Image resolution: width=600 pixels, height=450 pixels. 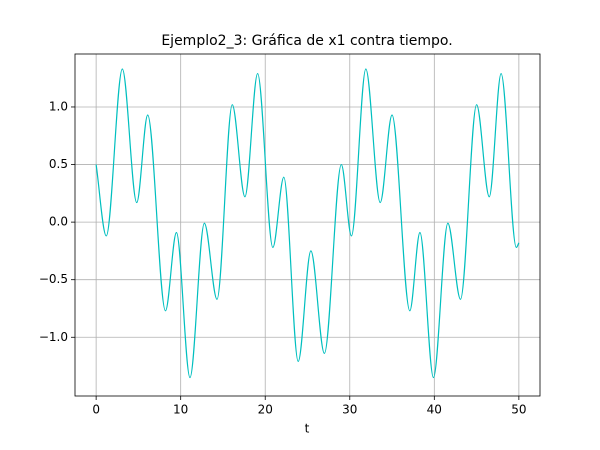 What do you see at coordinates (307, 429) in the screenshot?
I see `x-axis-label: t` at bounding box center [307, 429].